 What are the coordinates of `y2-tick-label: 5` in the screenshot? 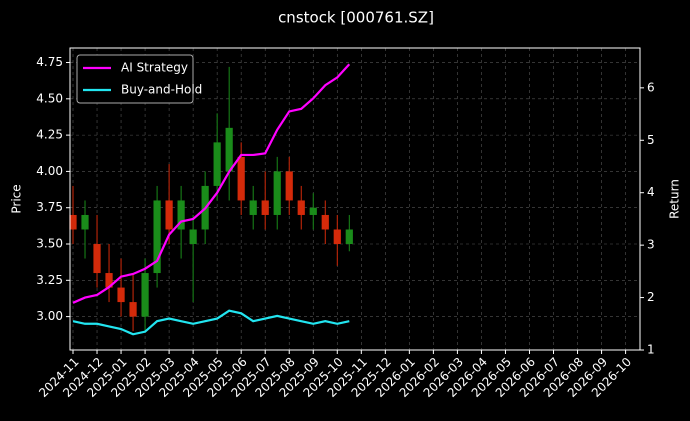 It's located at (651, 140).